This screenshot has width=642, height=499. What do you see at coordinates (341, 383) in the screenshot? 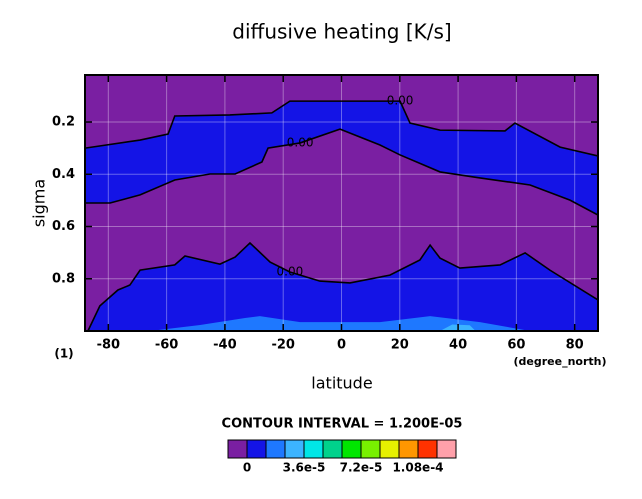
I see `x-axis-label: latitude` at bounding box center [341, 383].